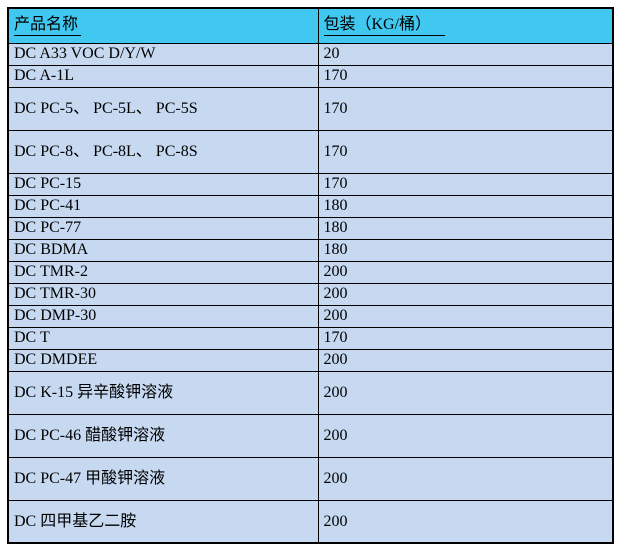  What do you see at coordinates (163, 392) in the screenshot?
I see `product-name-cell: DC K-15 异辛酸钾溶液` at bounding box center [163, 392].